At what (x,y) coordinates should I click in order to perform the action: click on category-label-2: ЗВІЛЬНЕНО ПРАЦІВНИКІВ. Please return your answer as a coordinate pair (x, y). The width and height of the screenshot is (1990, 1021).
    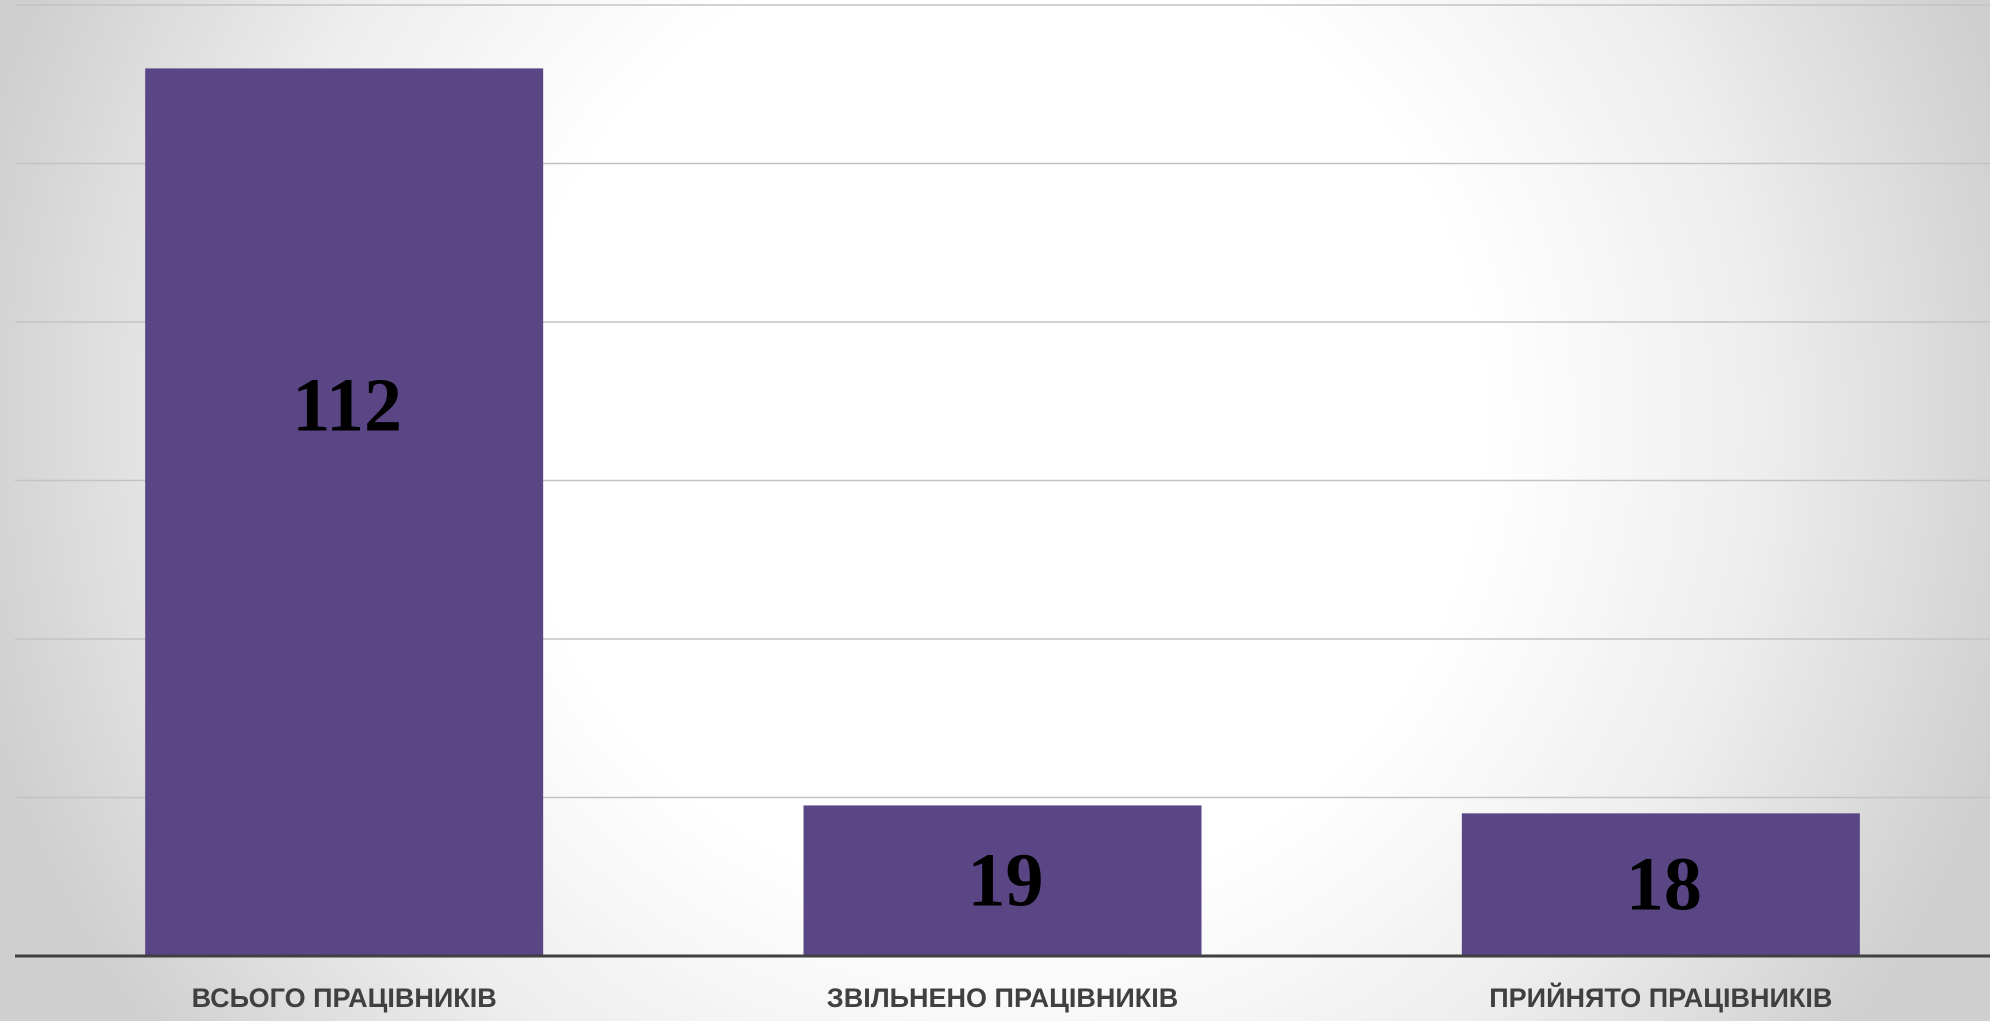
    Looking at the image, I should click on (1002, 998).